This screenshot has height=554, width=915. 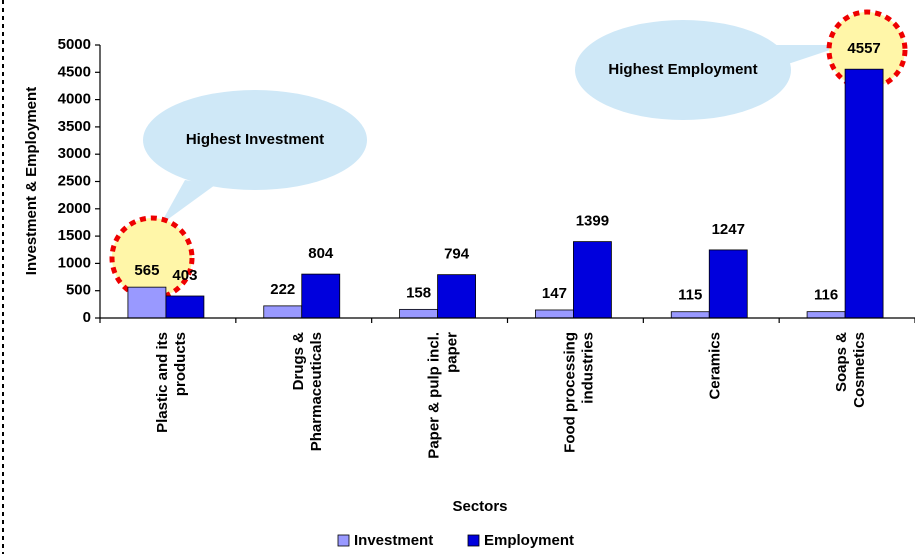 I want to click on y-axis-title: Investment & Employment, so click(x=31, y=181).